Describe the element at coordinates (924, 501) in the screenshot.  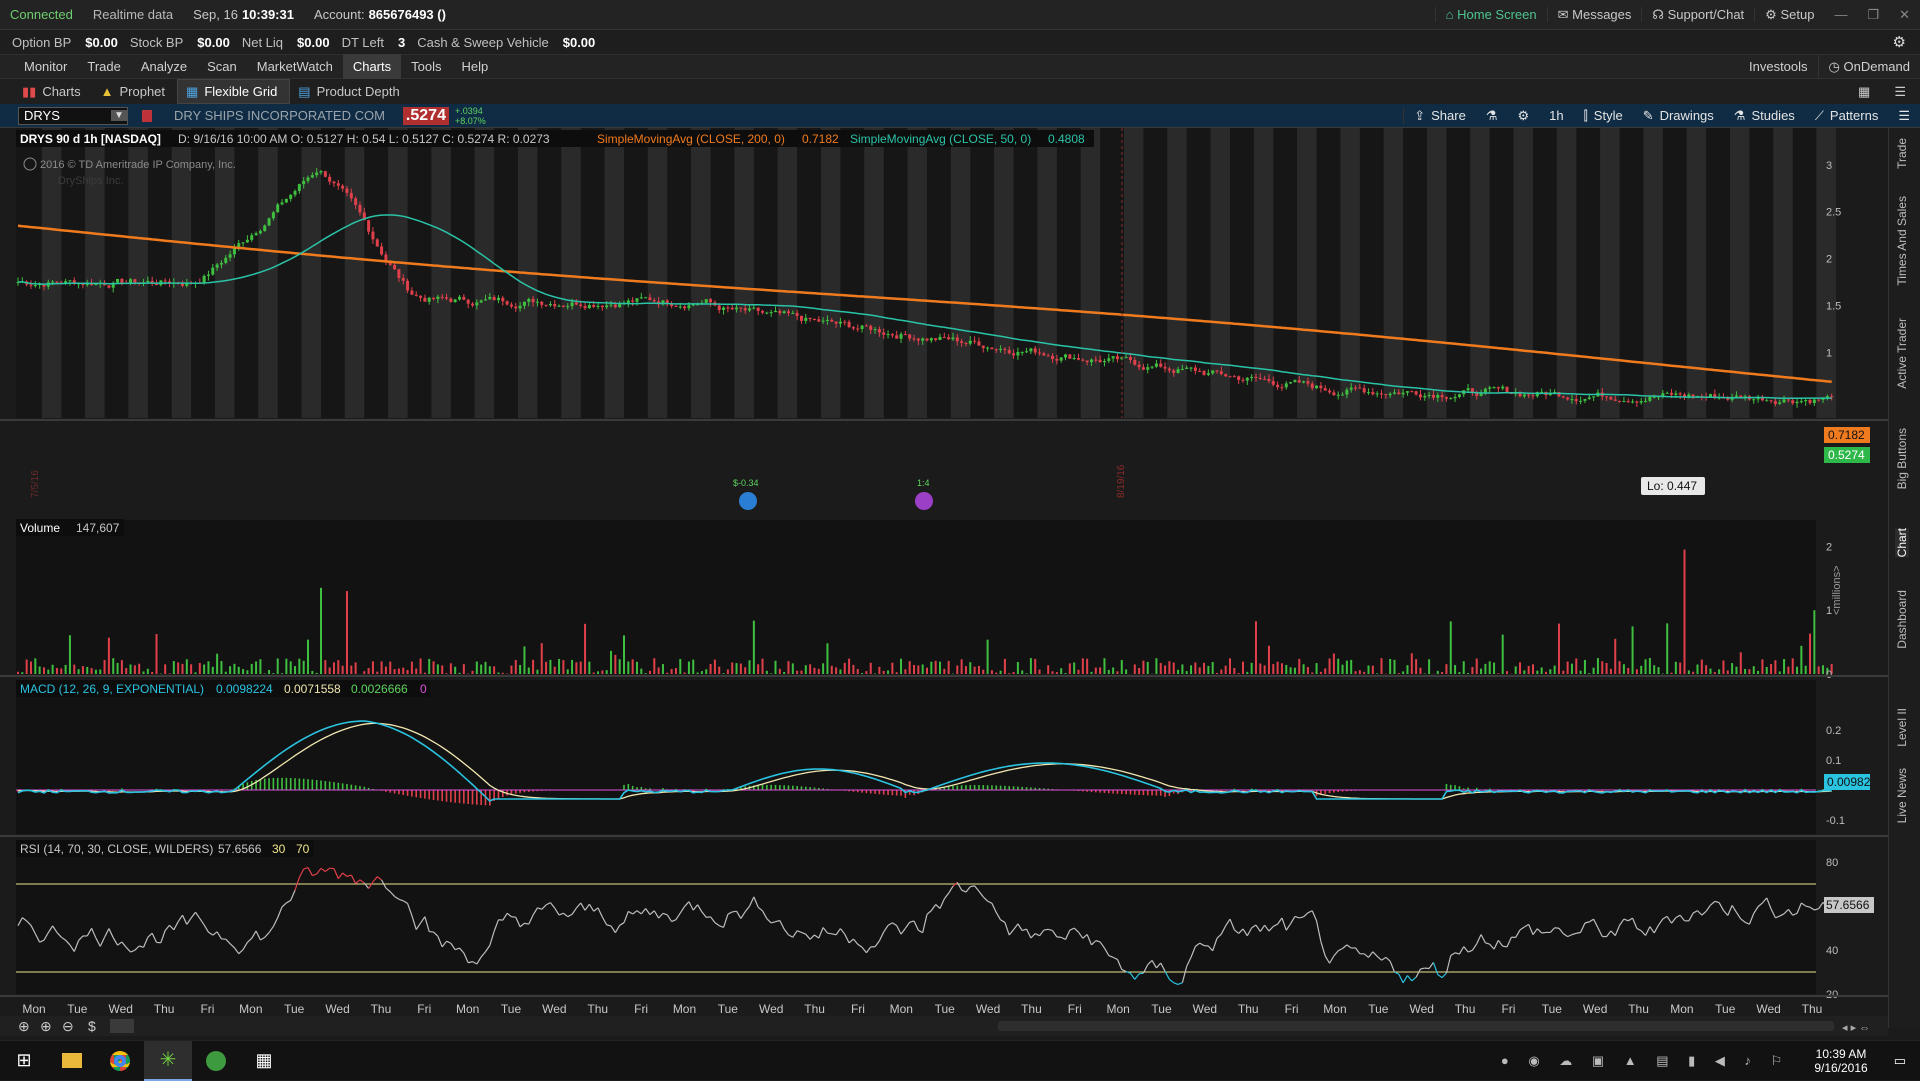
I see `split-event-icon` at that location.